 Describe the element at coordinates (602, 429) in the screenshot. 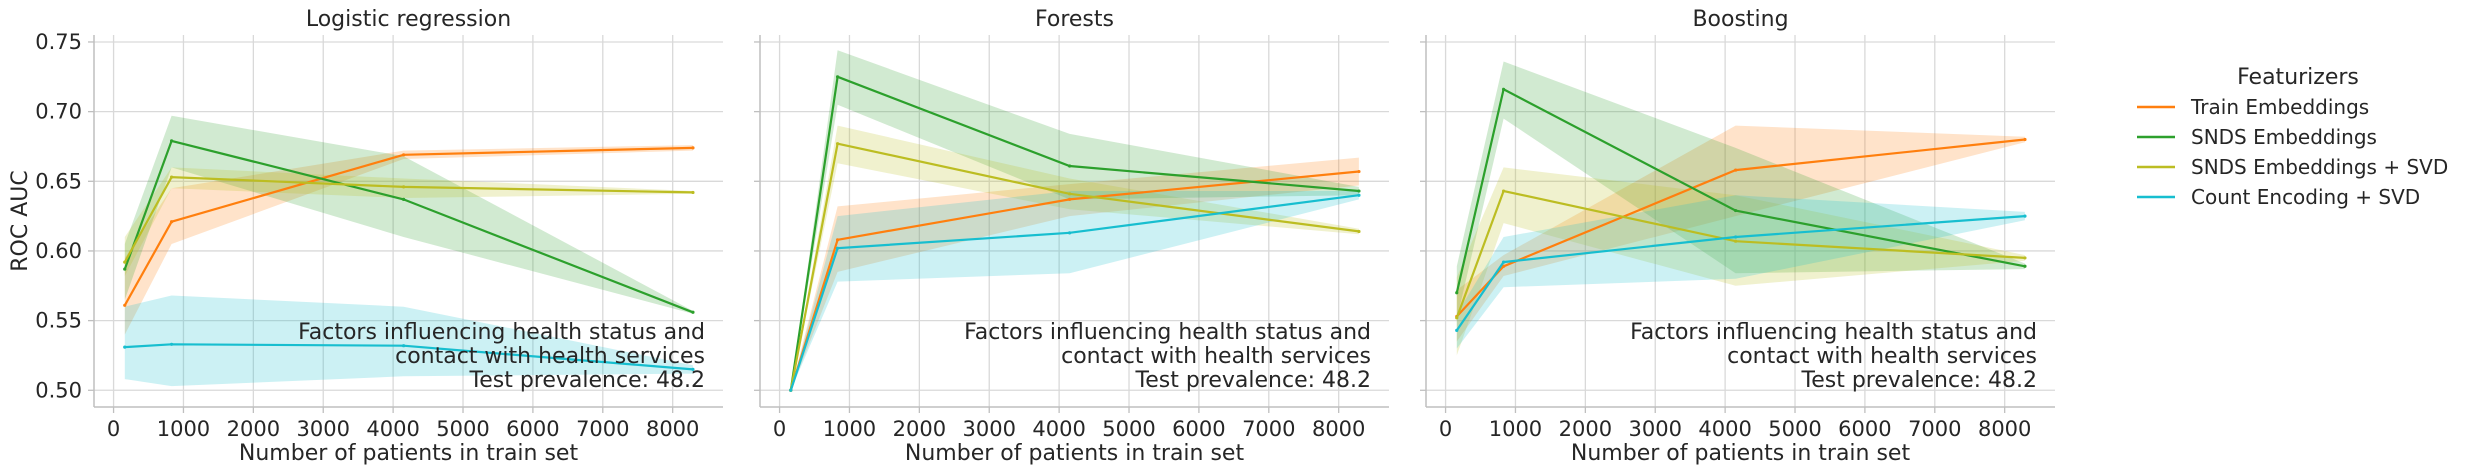

I see `x-tick-label: 7000` at that location.